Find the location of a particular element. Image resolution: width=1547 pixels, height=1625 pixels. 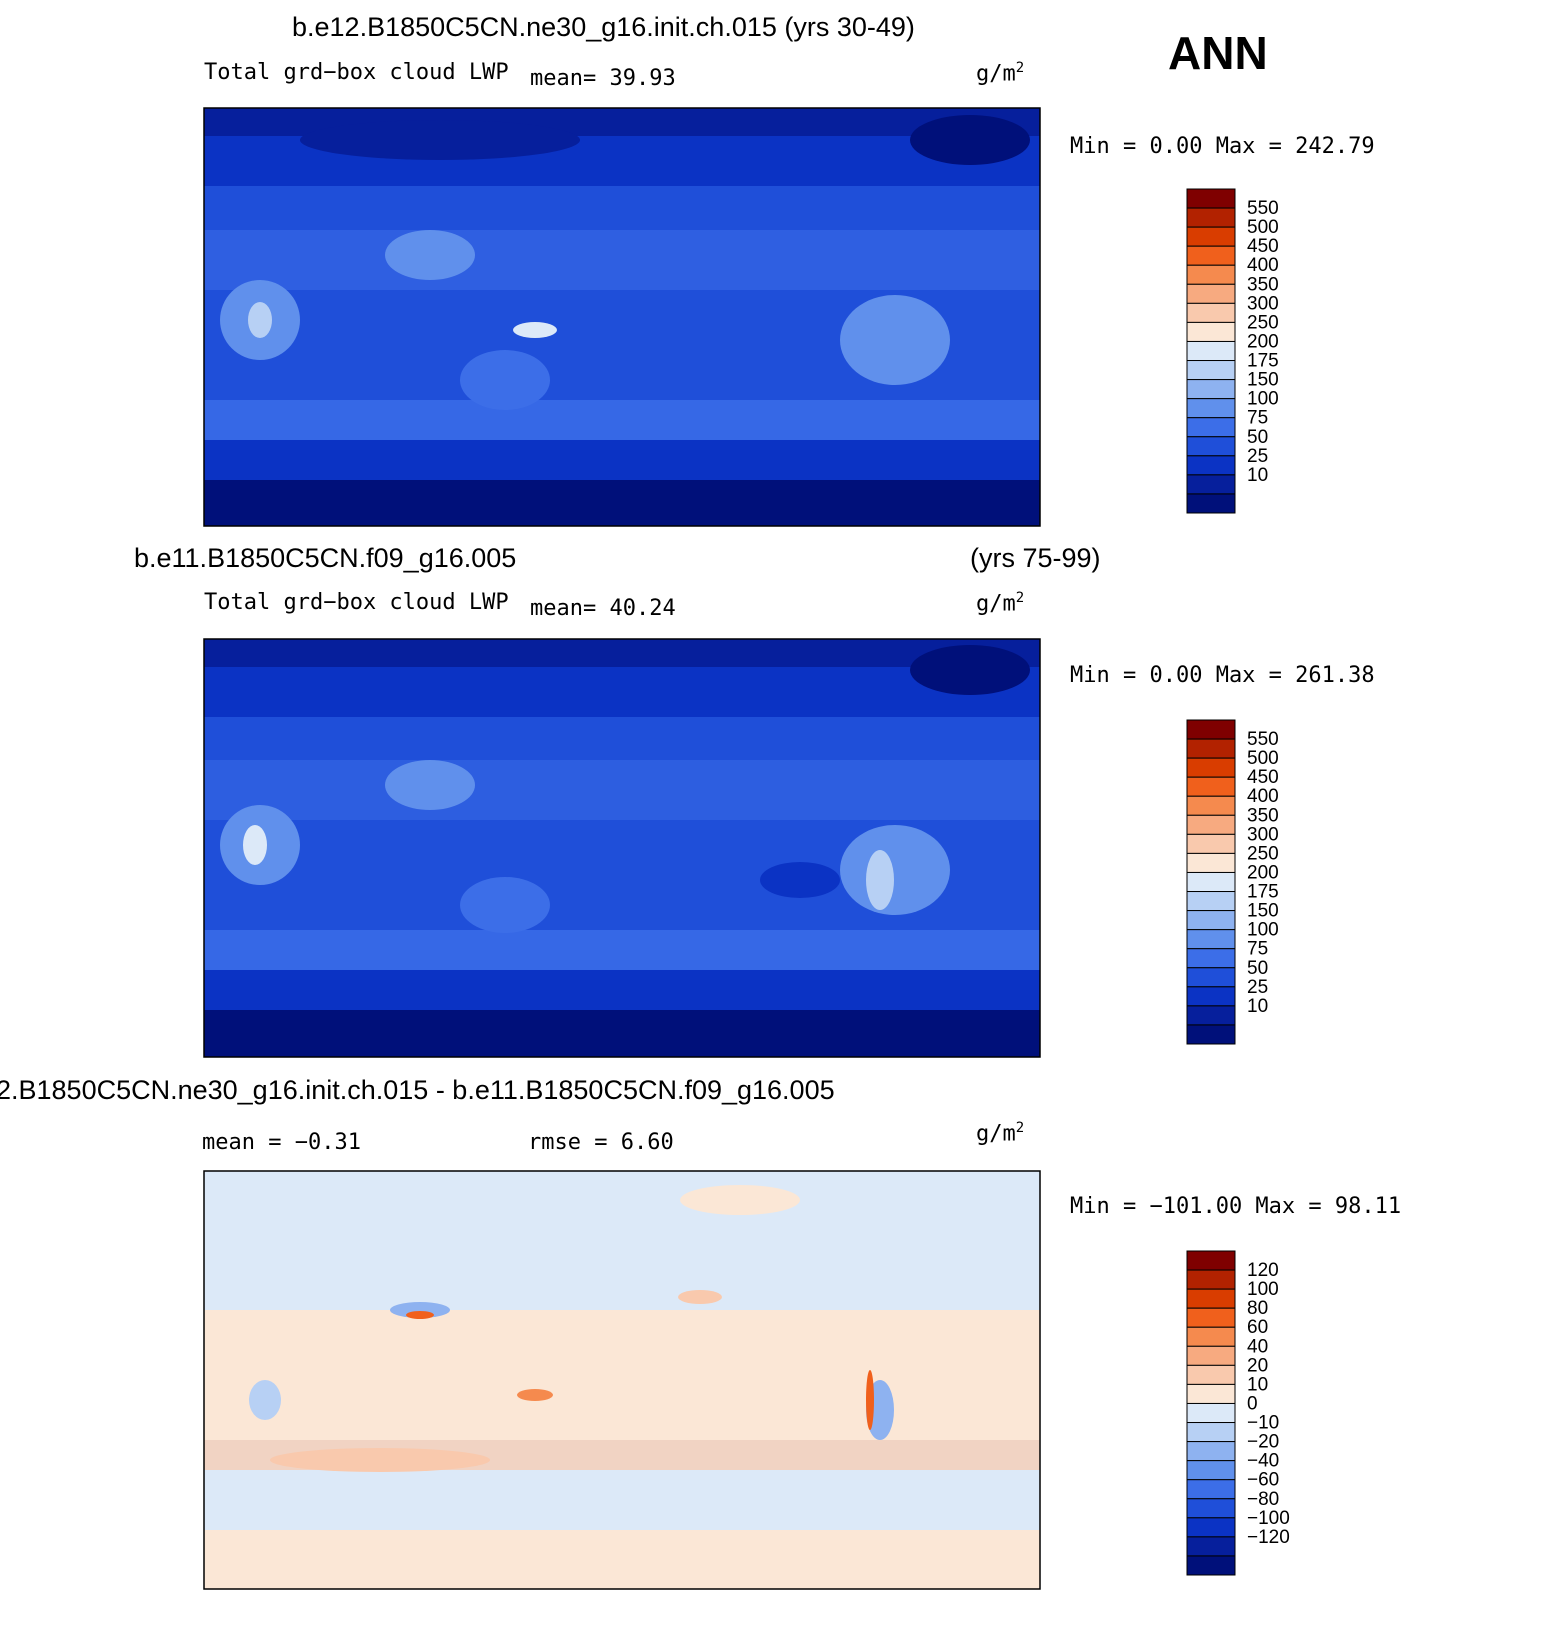

panel2-mean: mean= 40.24 is located at coordinates (603, 608).